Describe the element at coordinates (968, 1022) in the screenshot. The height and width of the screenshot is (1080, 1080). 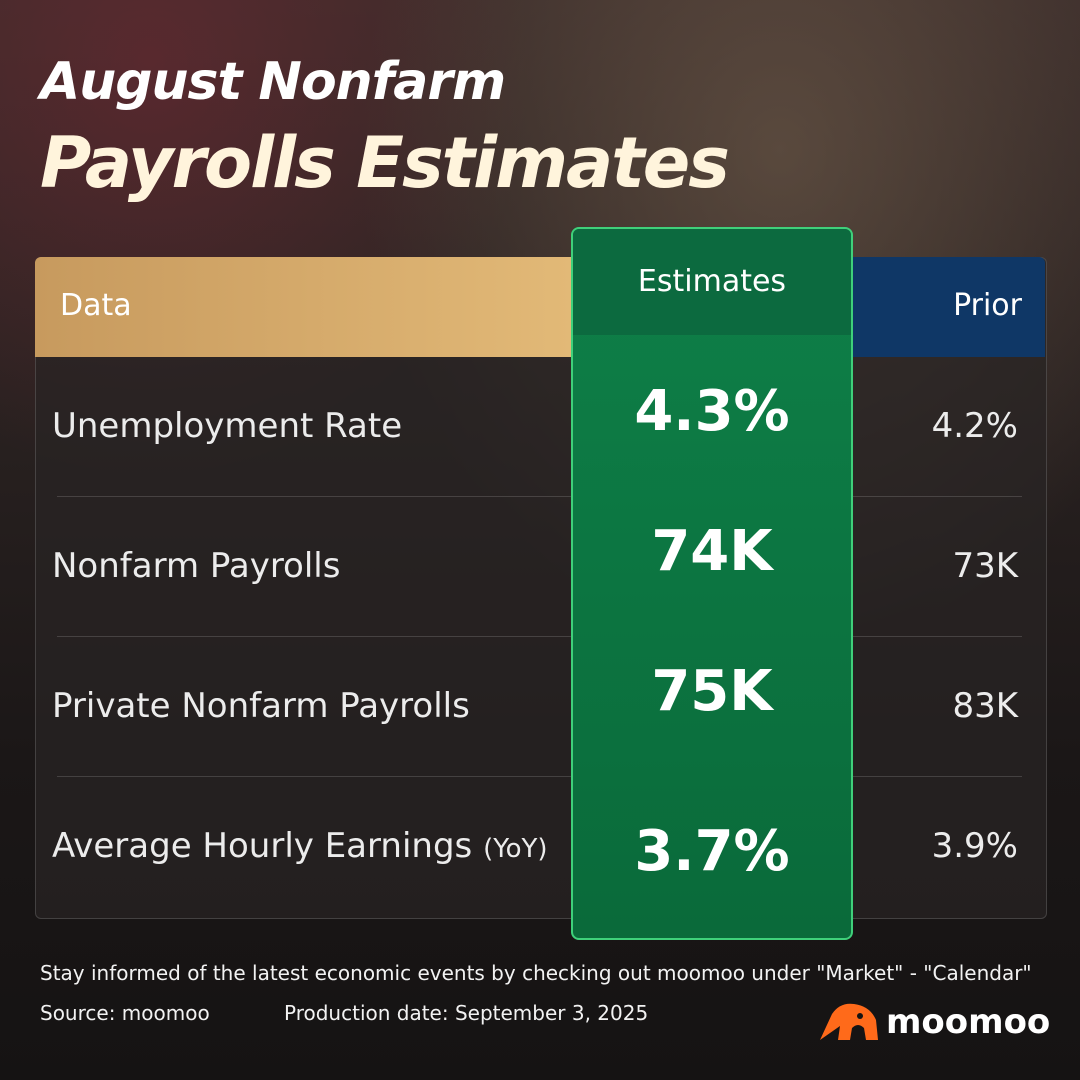
I see `brand-name: moomoo` at that location.